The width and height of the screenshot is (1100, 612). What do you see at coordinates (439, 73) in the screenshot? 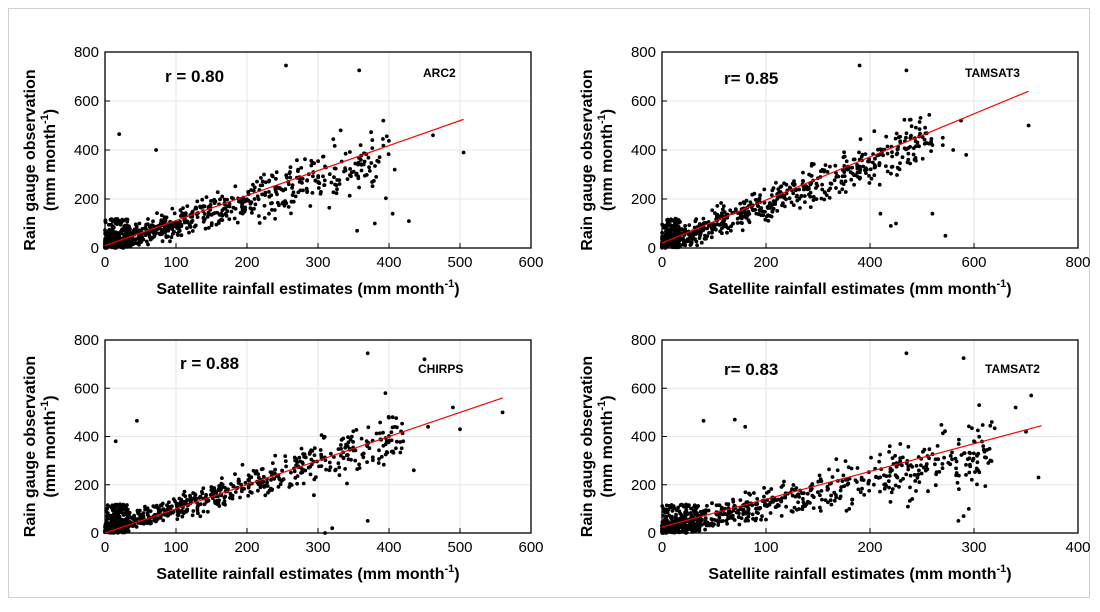
I see `product-label: ARC2` at bounding box center [439, 73].